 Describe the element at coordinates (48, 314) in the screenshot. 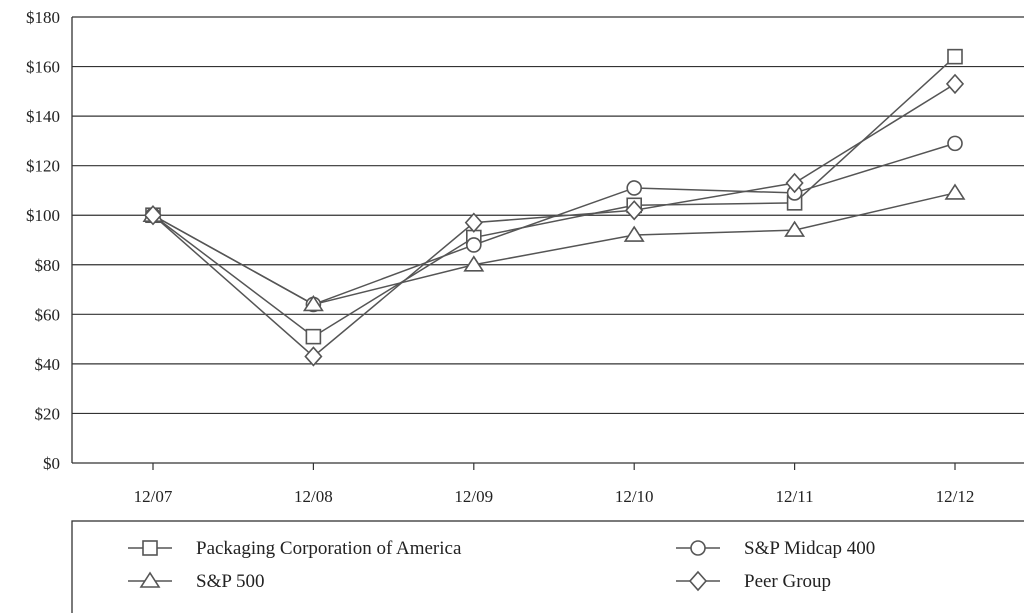

I see `y-tick-label: $60` at that location.